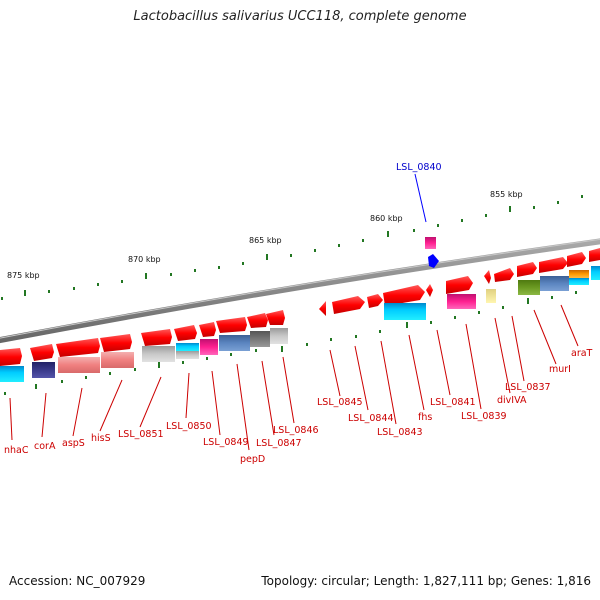  What do you see at coordinates (386, 218) in the screenshot?
I see `kbp-label-860: 860 kbp` at bounding box center [386, 218].